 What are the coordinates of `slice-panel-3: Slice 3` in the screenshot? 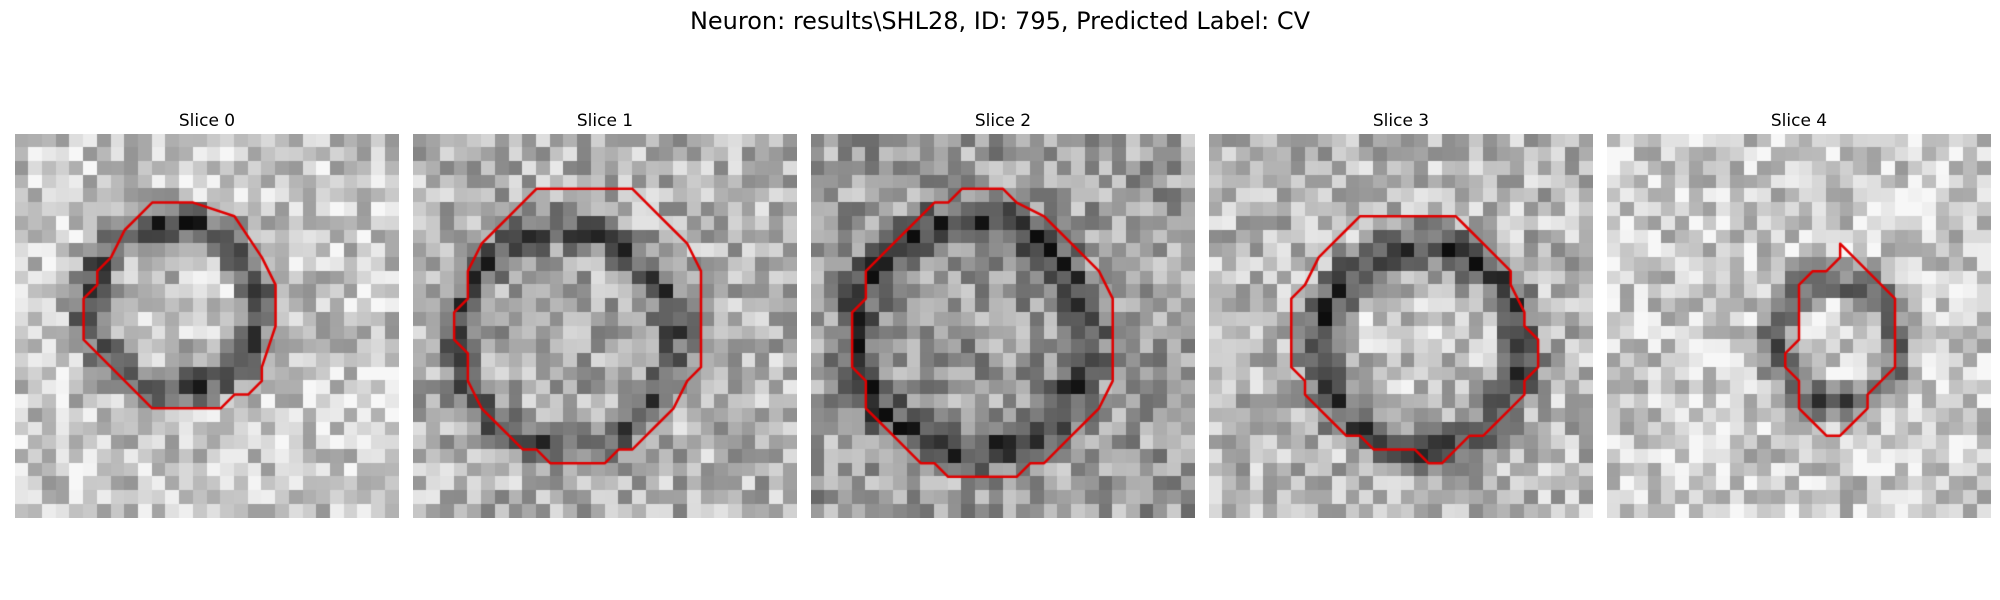 It's located at (1401, 313).